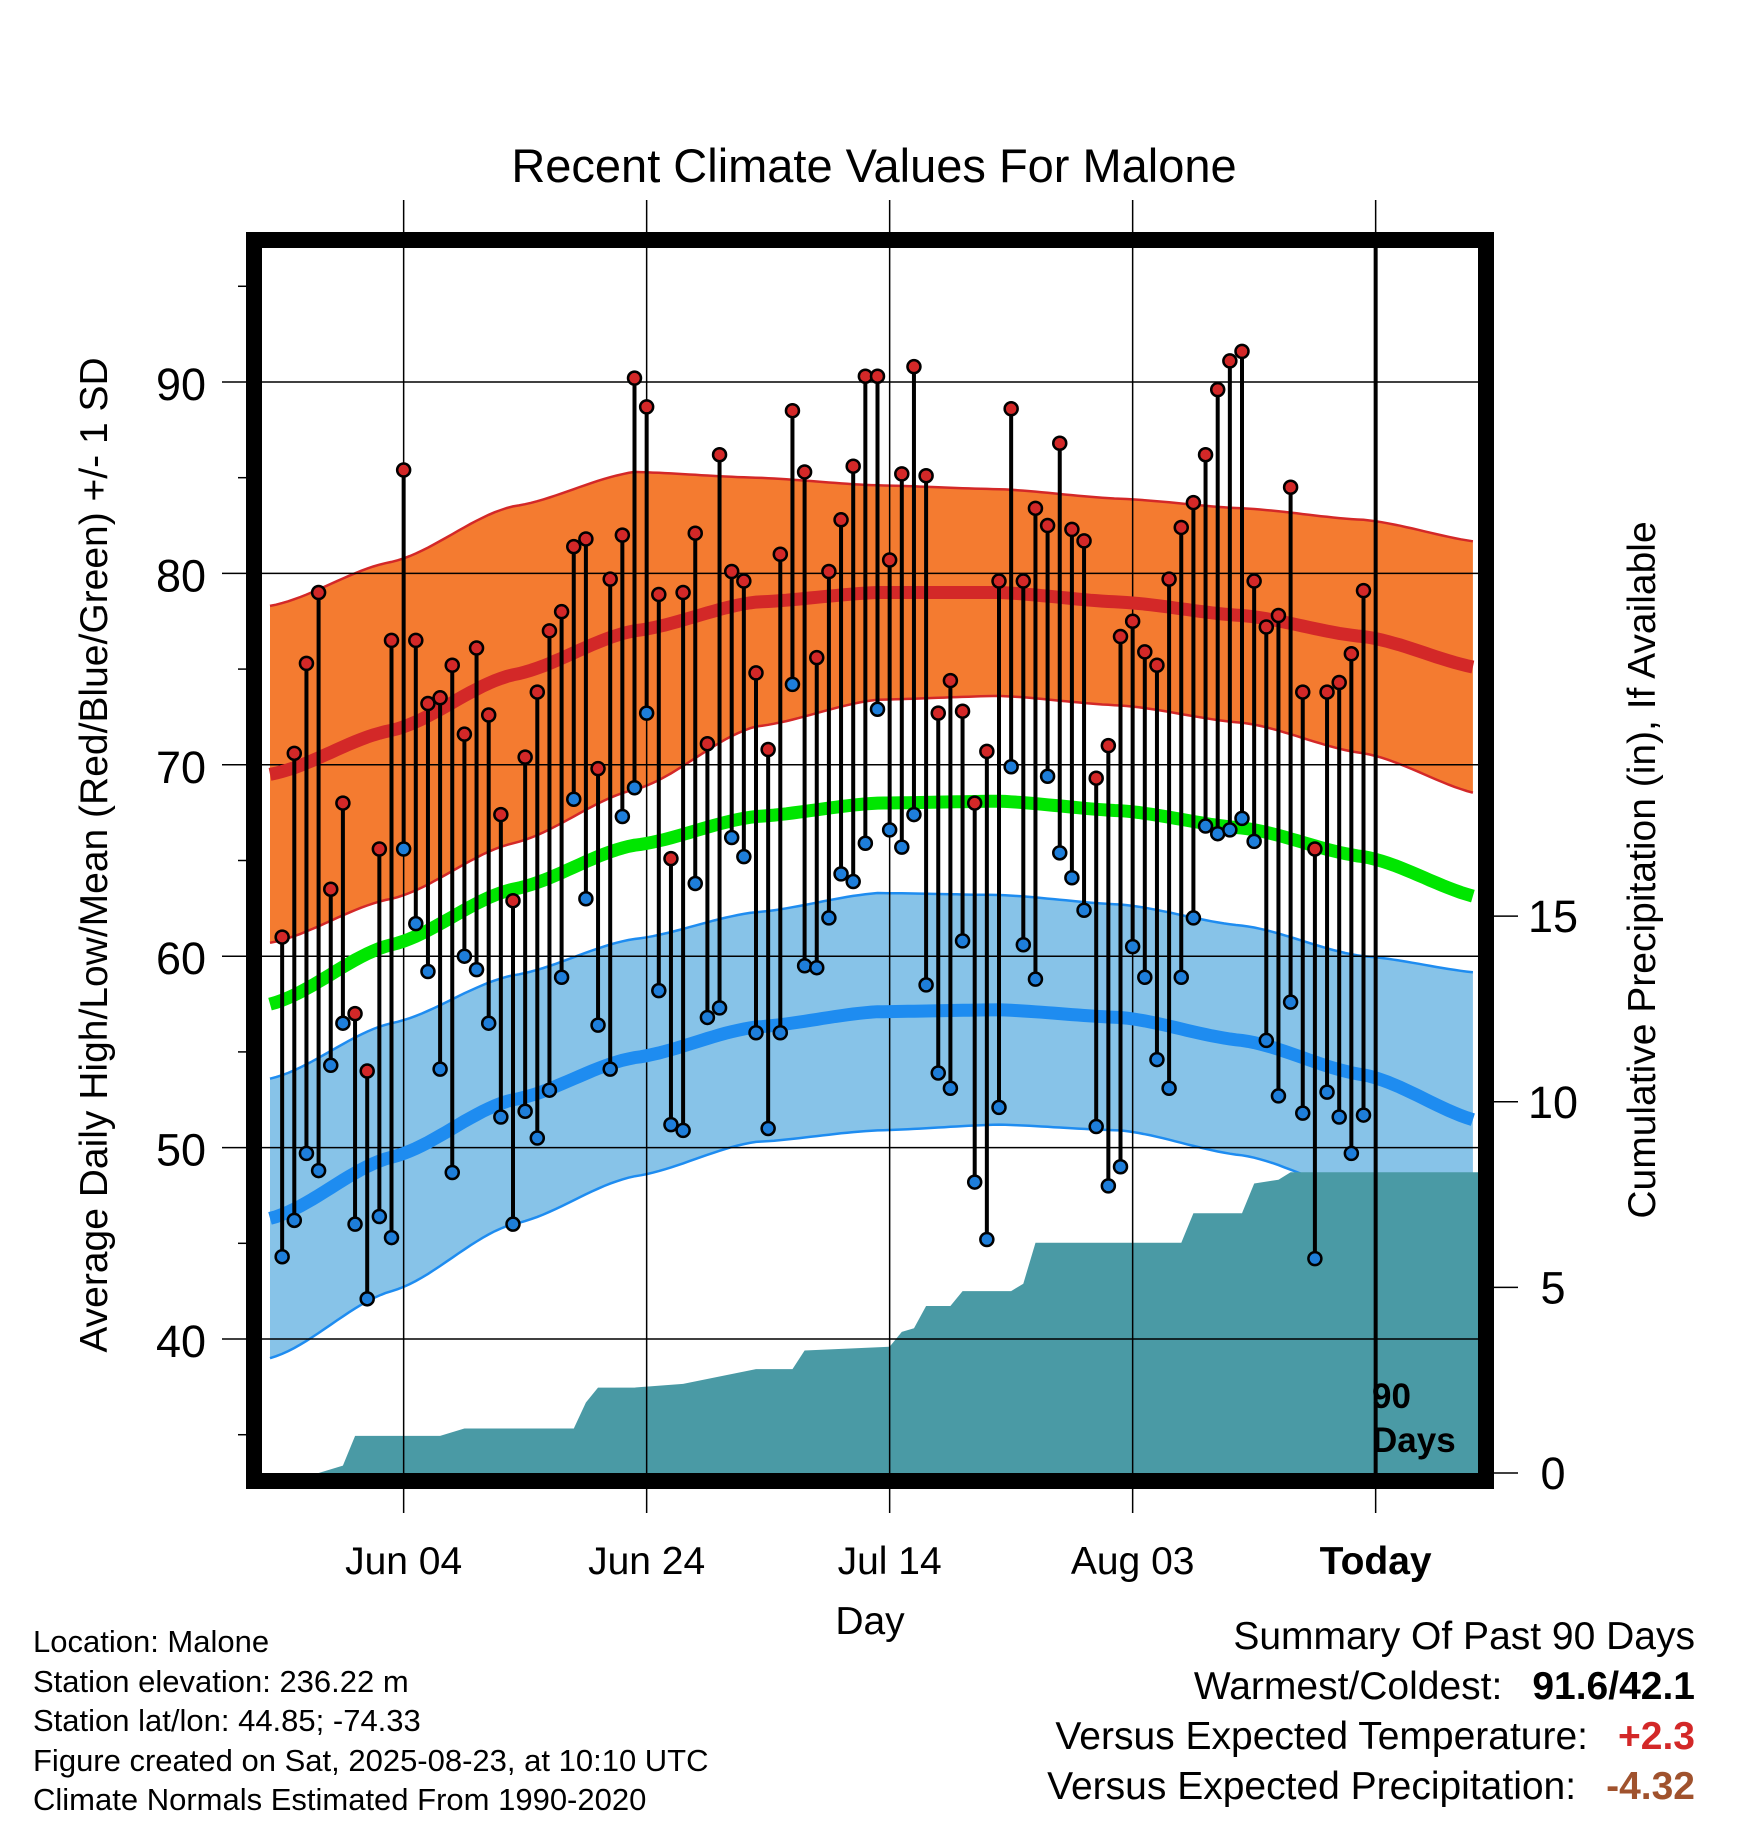 The width and height of the screenshot is (1748, 1828). Describe the element at coordinates (151, 1641) in the screenshot. I see `info-location: Location: Malone` at that location.